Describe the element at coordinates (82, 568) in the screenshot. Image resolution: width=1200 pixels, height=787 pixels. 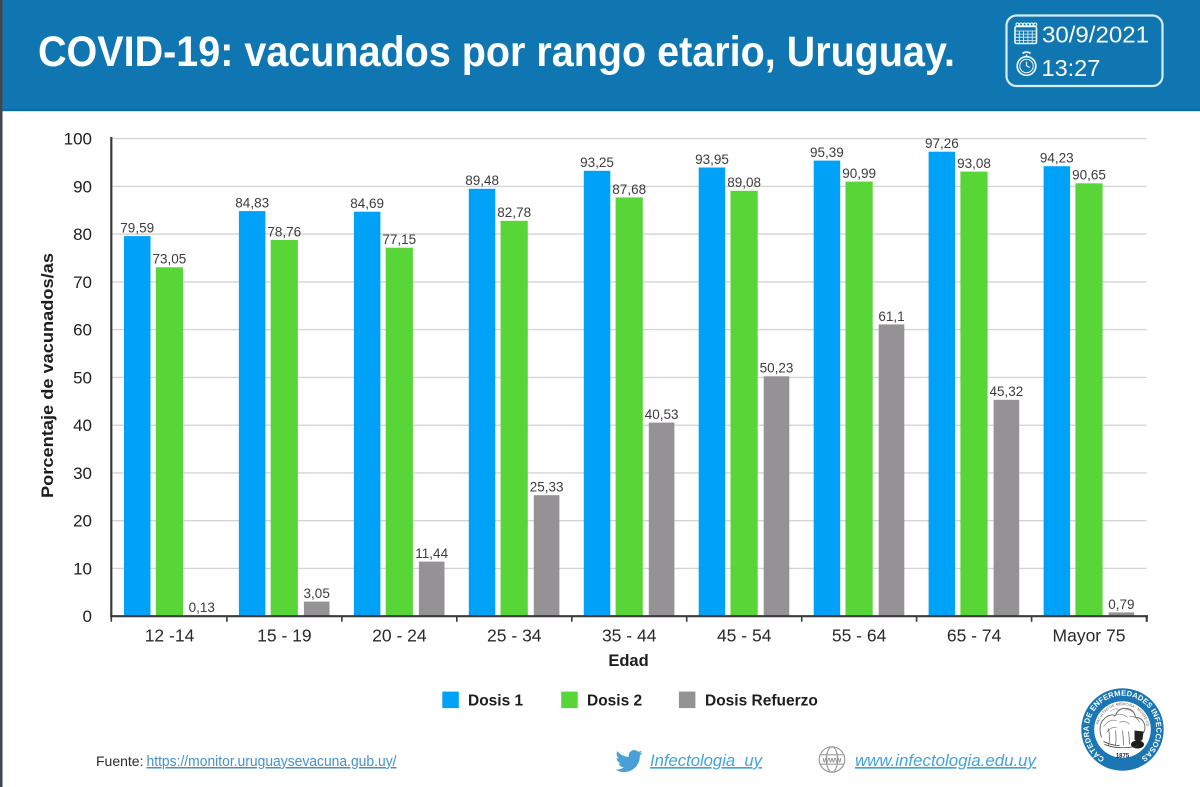
I see `svg-text: 10` at that location.